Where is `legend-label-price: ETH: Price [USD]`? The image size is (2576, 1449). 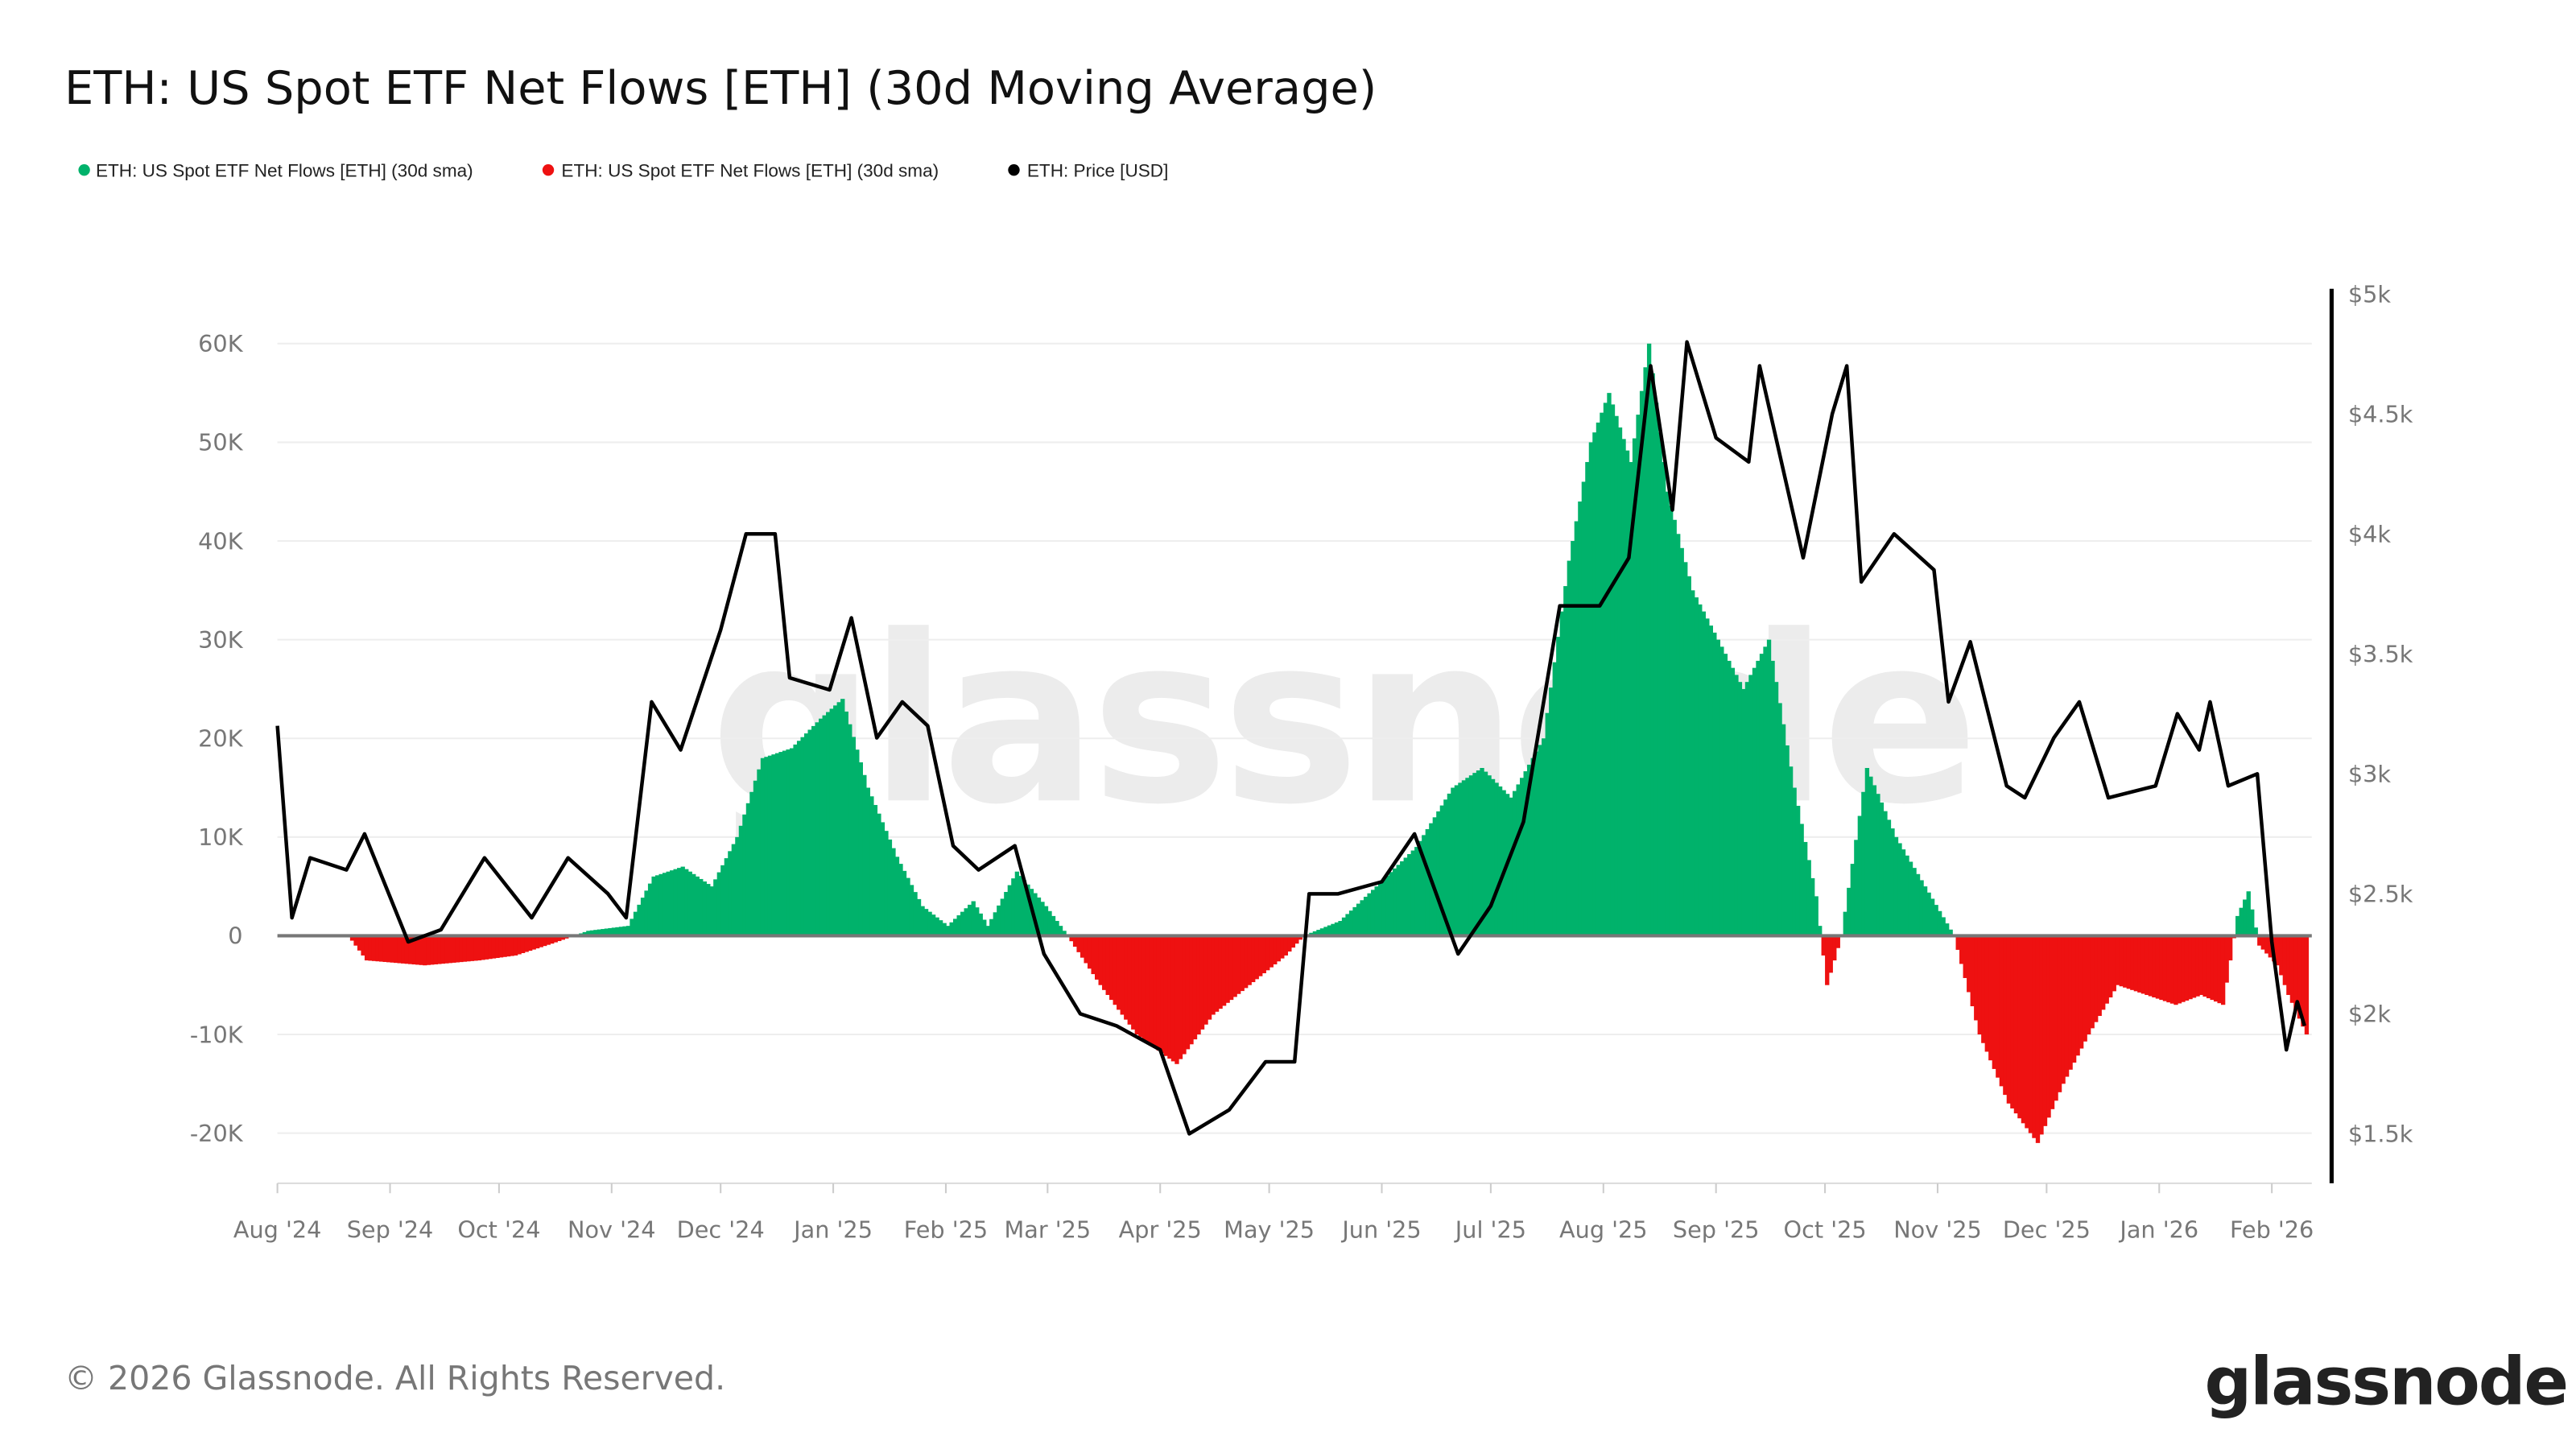 legend-label-price: ETH: Price [USD] is located at coordinates (1097, 170).